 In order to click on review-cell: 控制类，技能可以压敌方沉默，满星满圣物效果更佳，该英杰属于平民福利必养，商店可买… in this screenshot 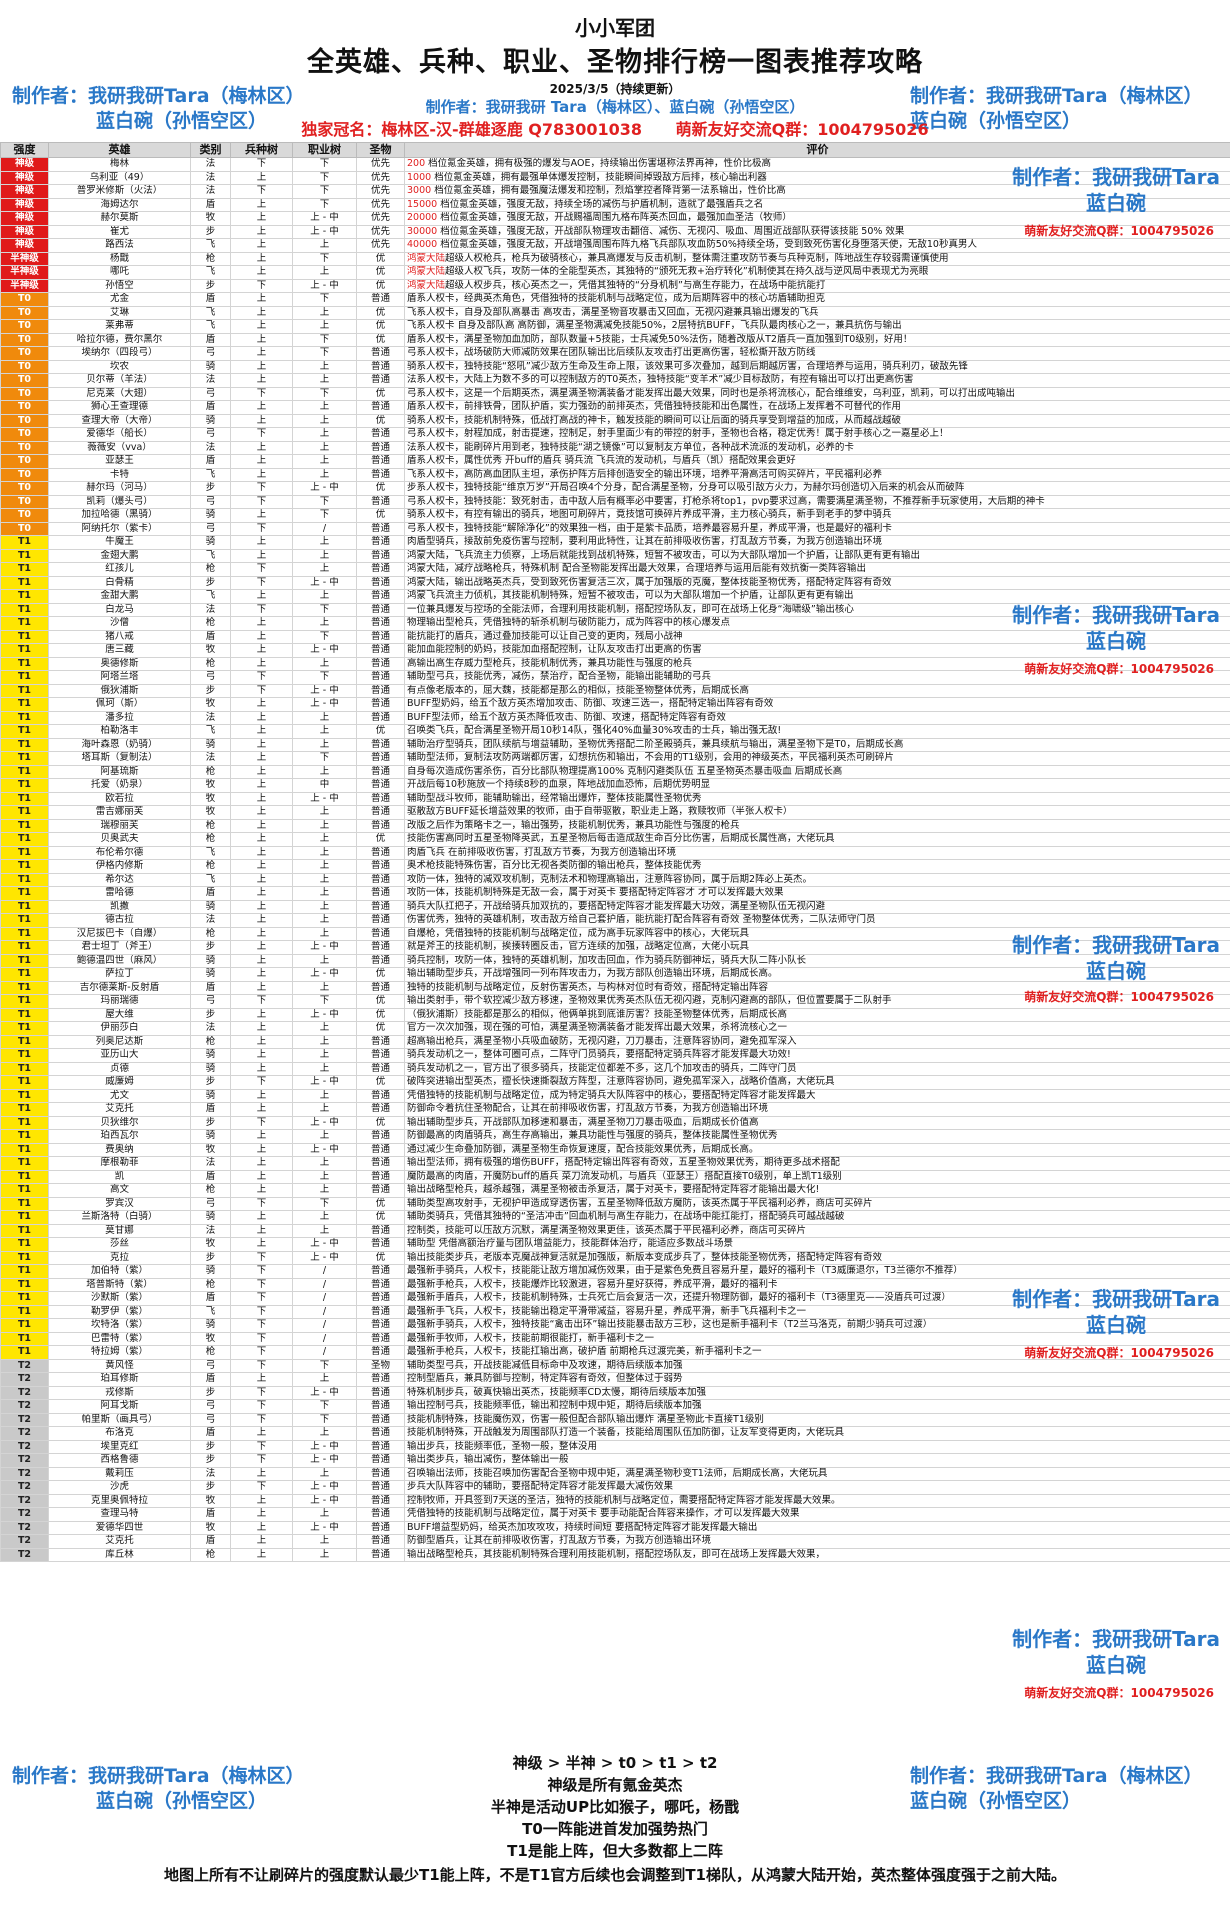, I will do `click(817, 1230)`.